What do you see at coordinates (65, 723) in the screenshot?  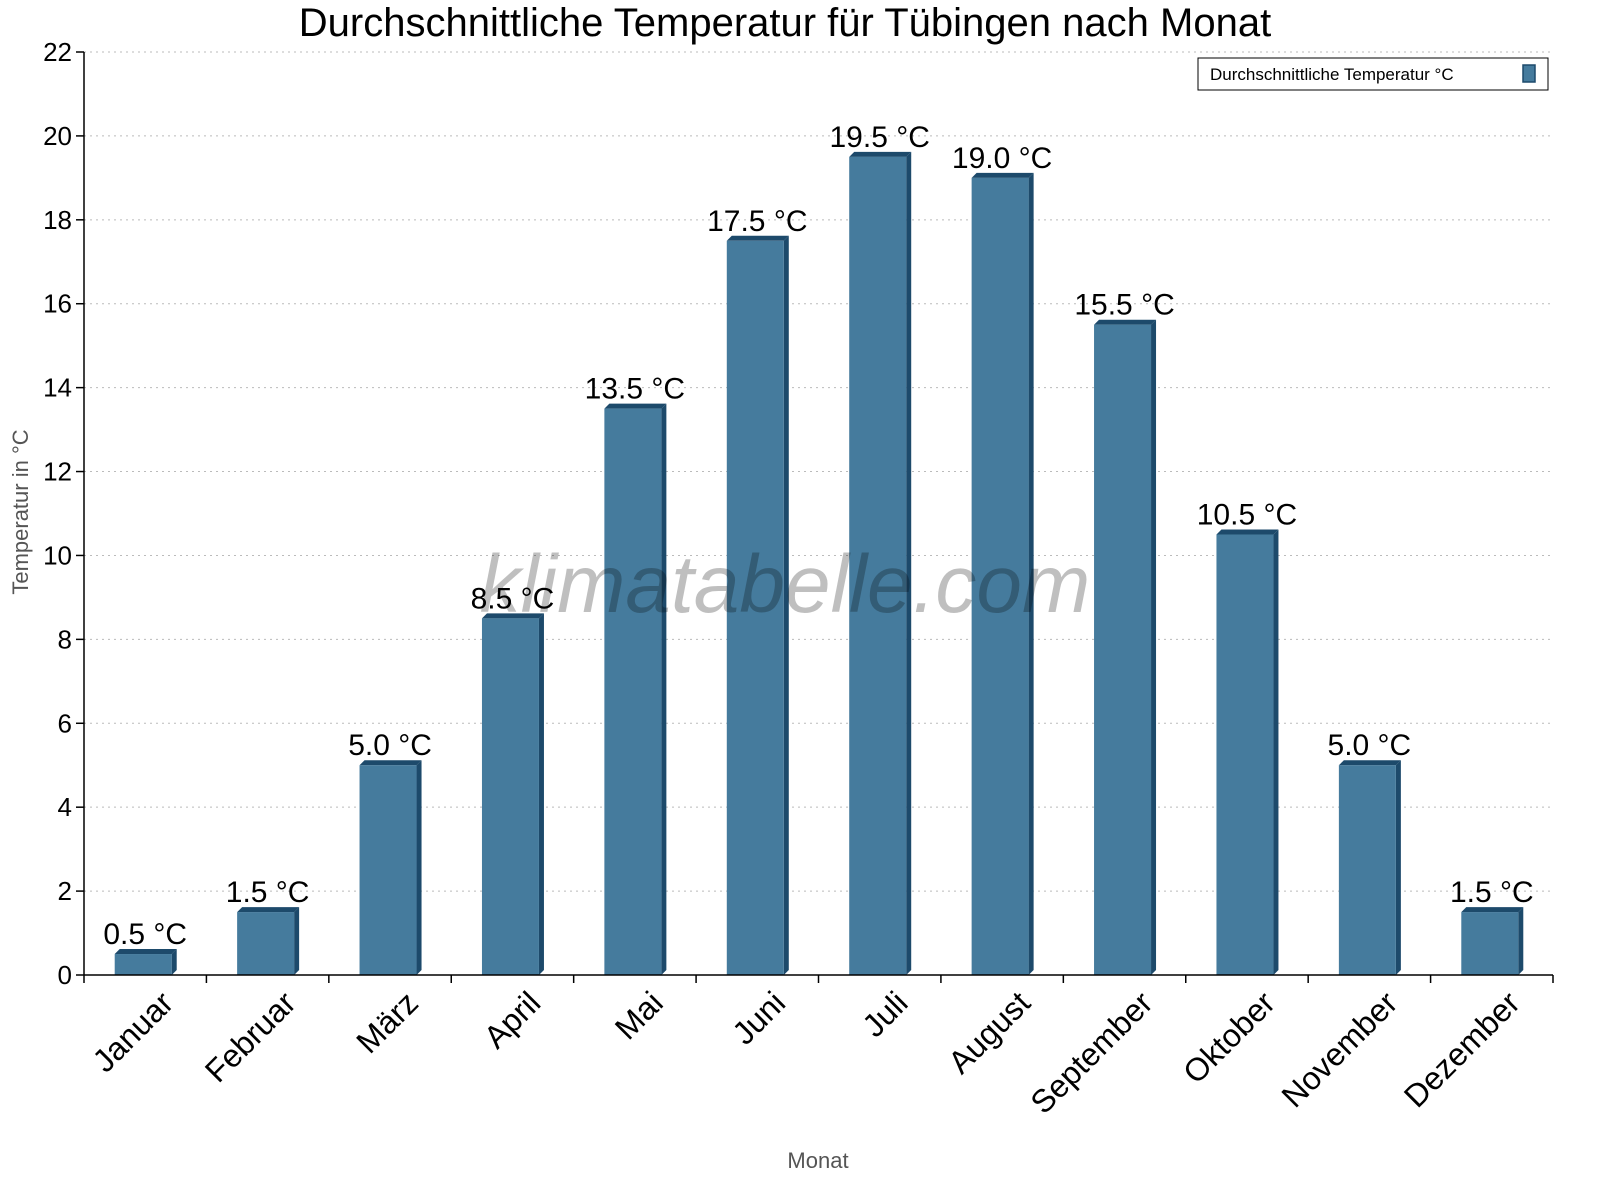 I see `y-tick-label: 6` at bounding box center [65, 723].